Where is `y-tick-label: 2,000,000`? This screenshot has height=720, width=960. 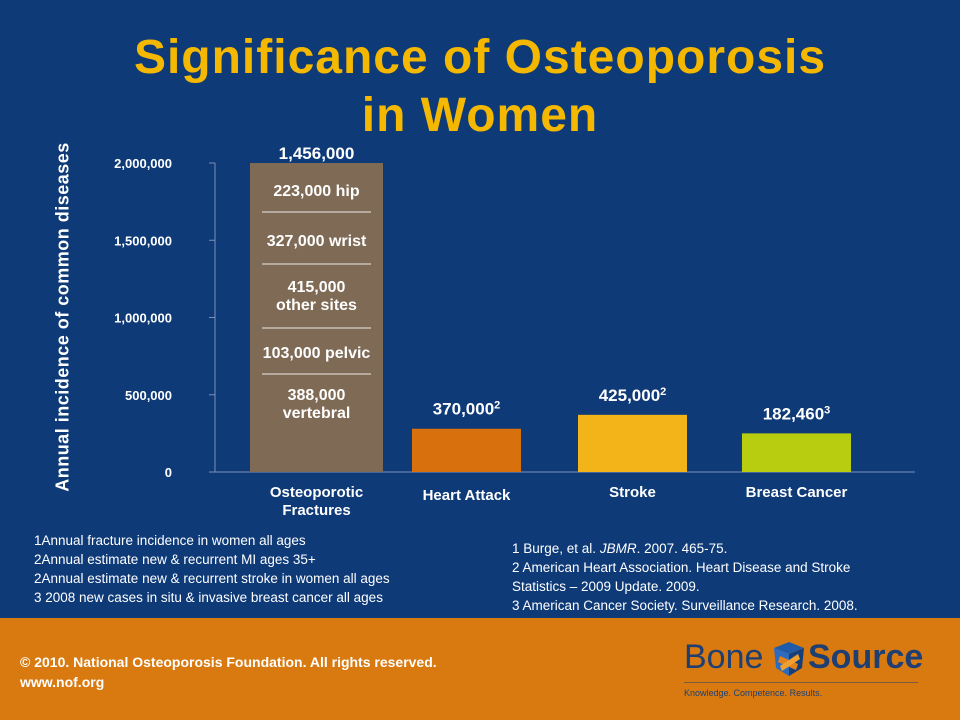
y-tick-label: 2,000,000 is located at coordinates (143, 163).